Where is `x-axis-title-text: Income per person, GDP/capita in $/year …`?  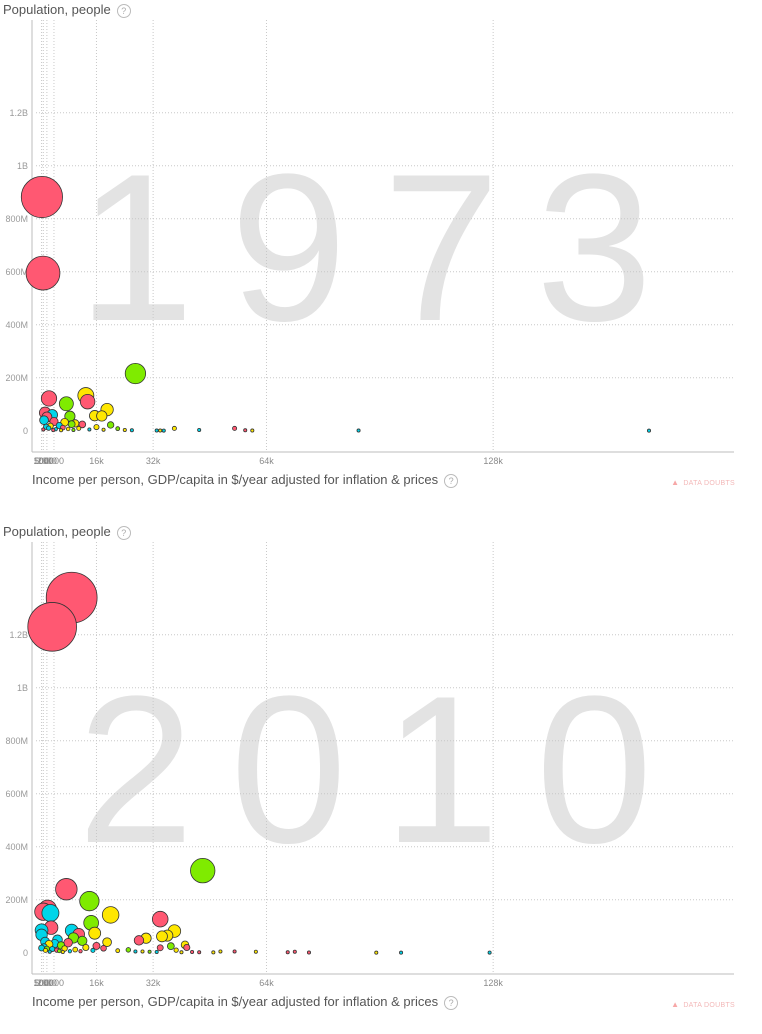
x-axis-title-text: Income per person, GDP/capita in $/year … is located at coordinates (235, 479).